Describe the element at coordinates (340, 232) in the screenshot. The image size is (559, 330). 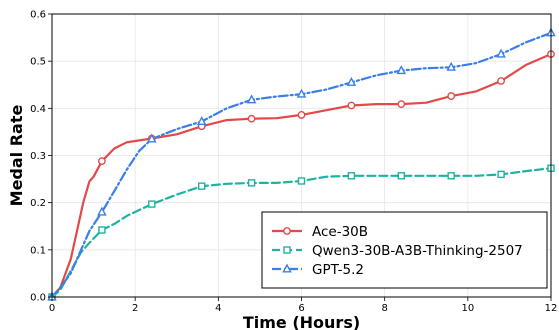
I see `legend-label-ace-30b: Ace-30B` at that location.